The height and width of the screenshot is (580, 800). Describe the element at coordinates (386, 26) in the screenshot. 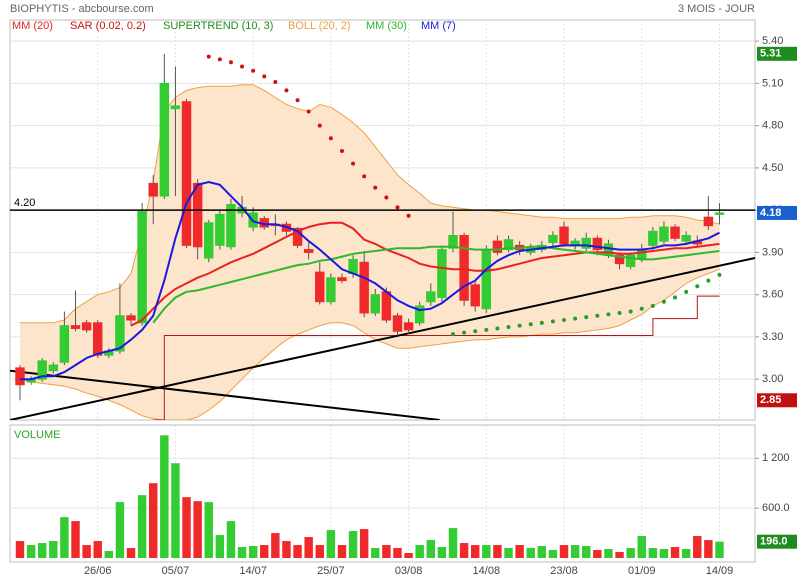

I see `legend-item: MM (30)` at that location.